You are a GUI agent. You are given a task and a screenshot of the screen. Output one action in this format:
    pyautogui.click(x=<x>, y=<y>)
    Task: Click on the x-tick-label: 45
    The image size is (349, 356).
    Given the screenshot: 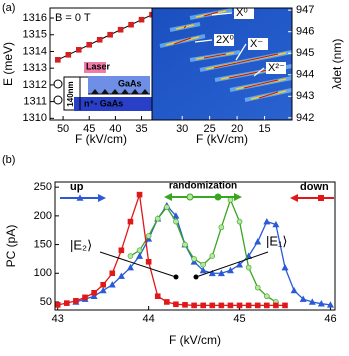 What is the action you would take?
    pyautogui.click(x=239, y=319)
    